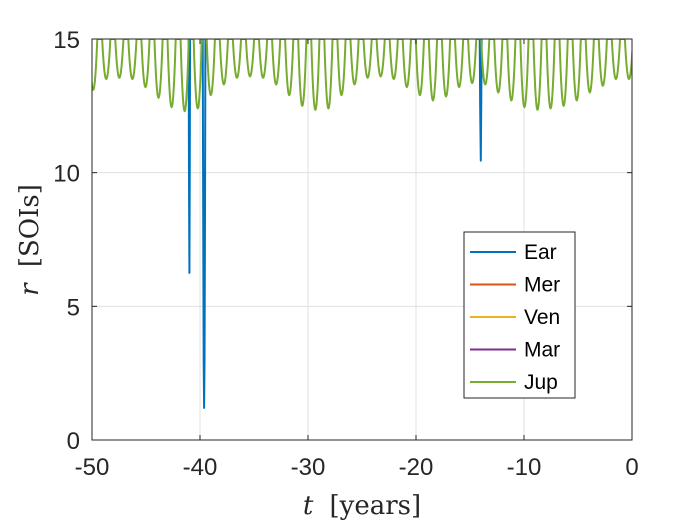 The height and width of the screenshot is (525, 700). I want to click on x-tick-label: -50, so click(92, 467).